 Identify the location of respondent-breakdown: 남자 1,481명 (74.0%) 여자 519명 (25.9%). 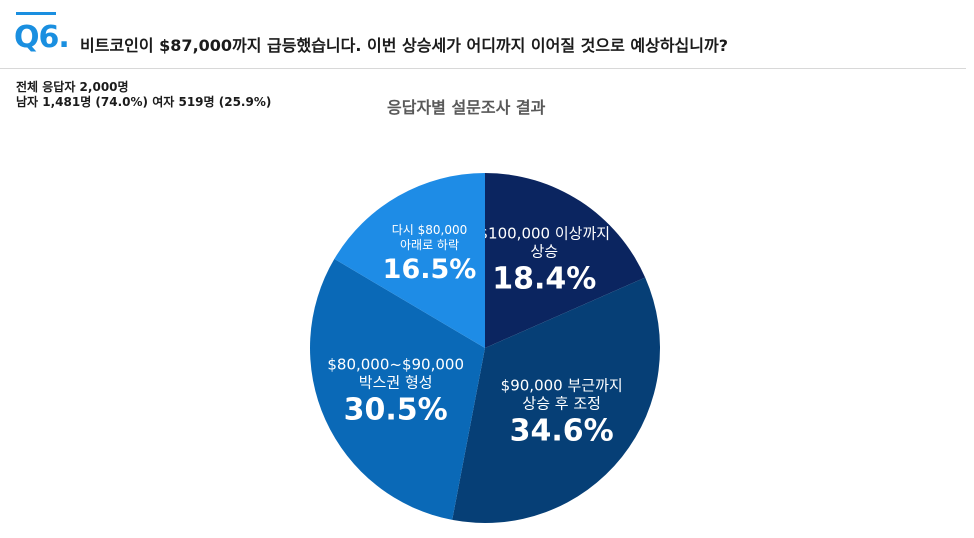
(144, 102).